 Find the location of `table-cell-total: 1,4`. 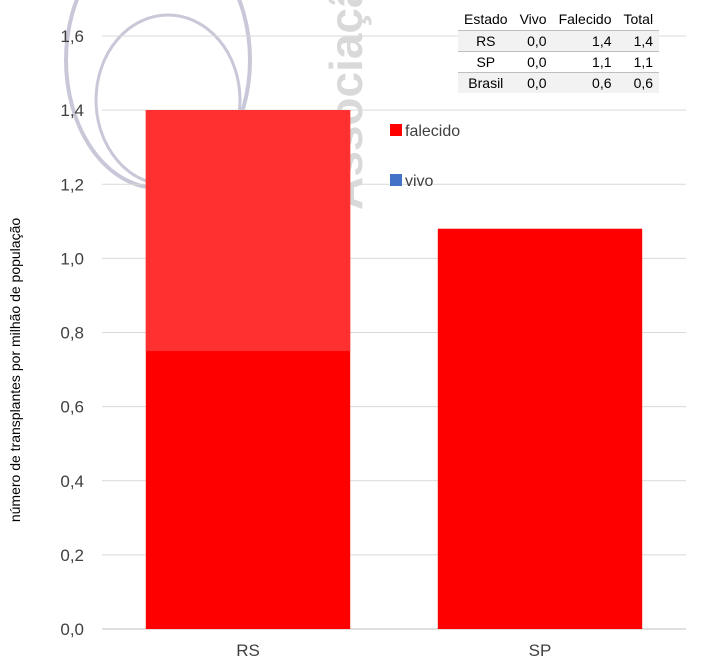

table-cell-total: 1,4 is located at coordinates (638, 41).